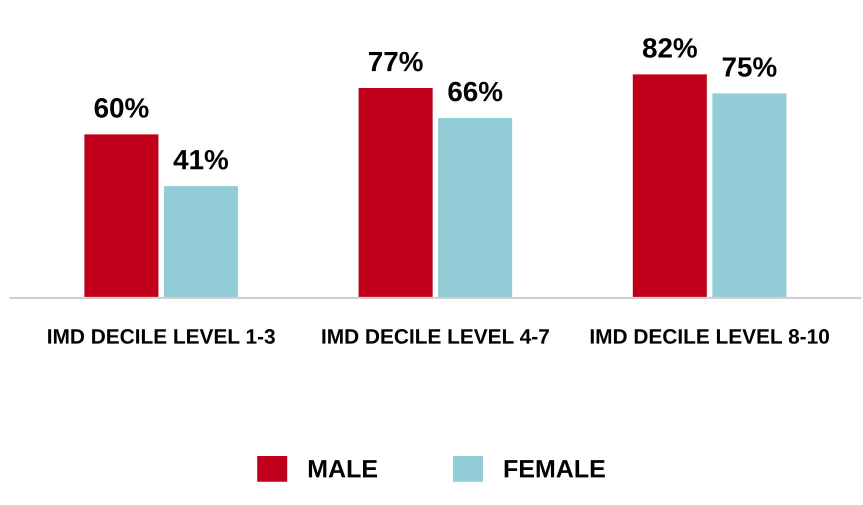 The width and height of the screenshot is (863, 505). Describe the element at coordinates (475, 92) in the screenshot. I see `data-label: 66%` at that location.